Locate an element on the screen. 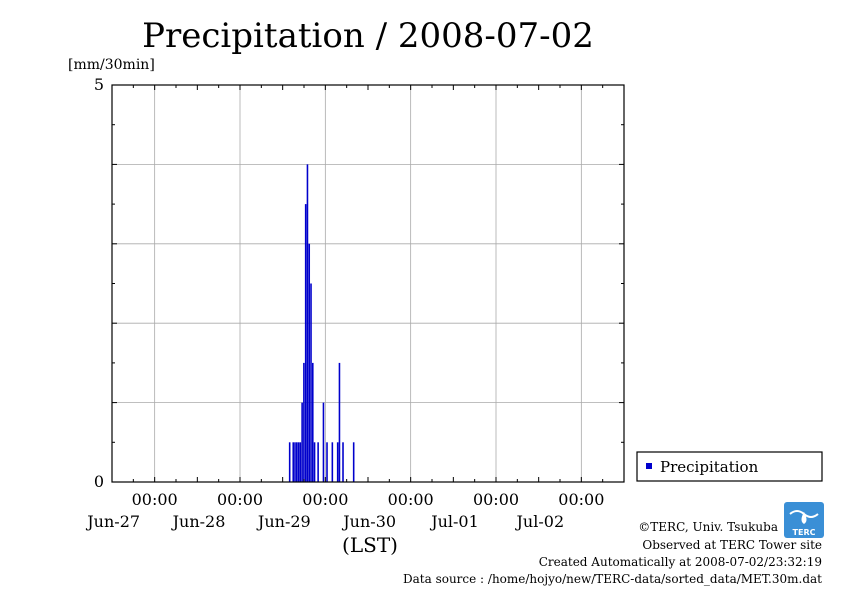 This screenshot has width=842, height=595. y-tick-label: 5 is located at coordinates (99, 84).